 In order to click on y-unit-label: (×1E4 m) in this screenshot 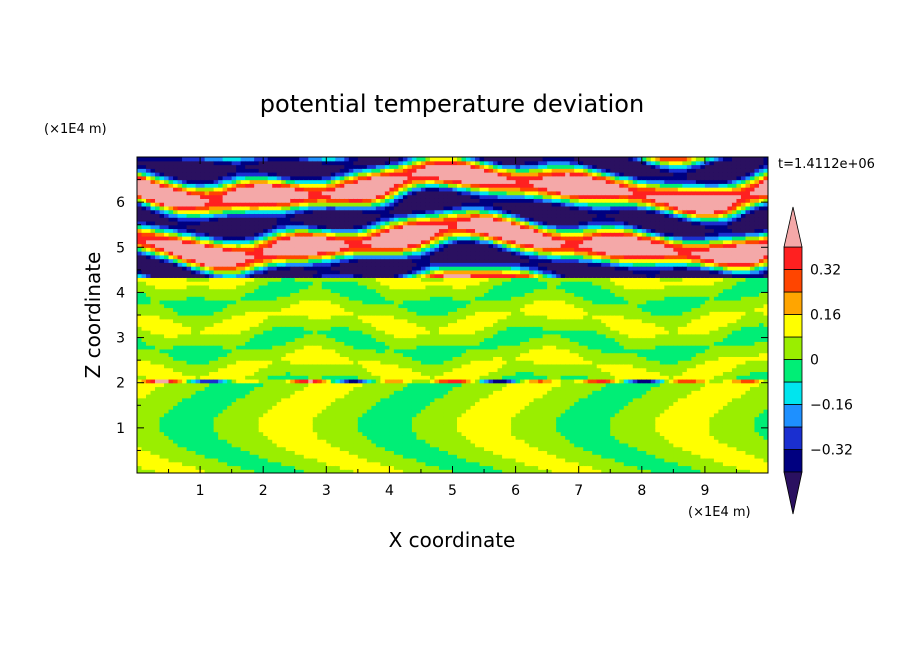, I will do `click(75, 129)`.